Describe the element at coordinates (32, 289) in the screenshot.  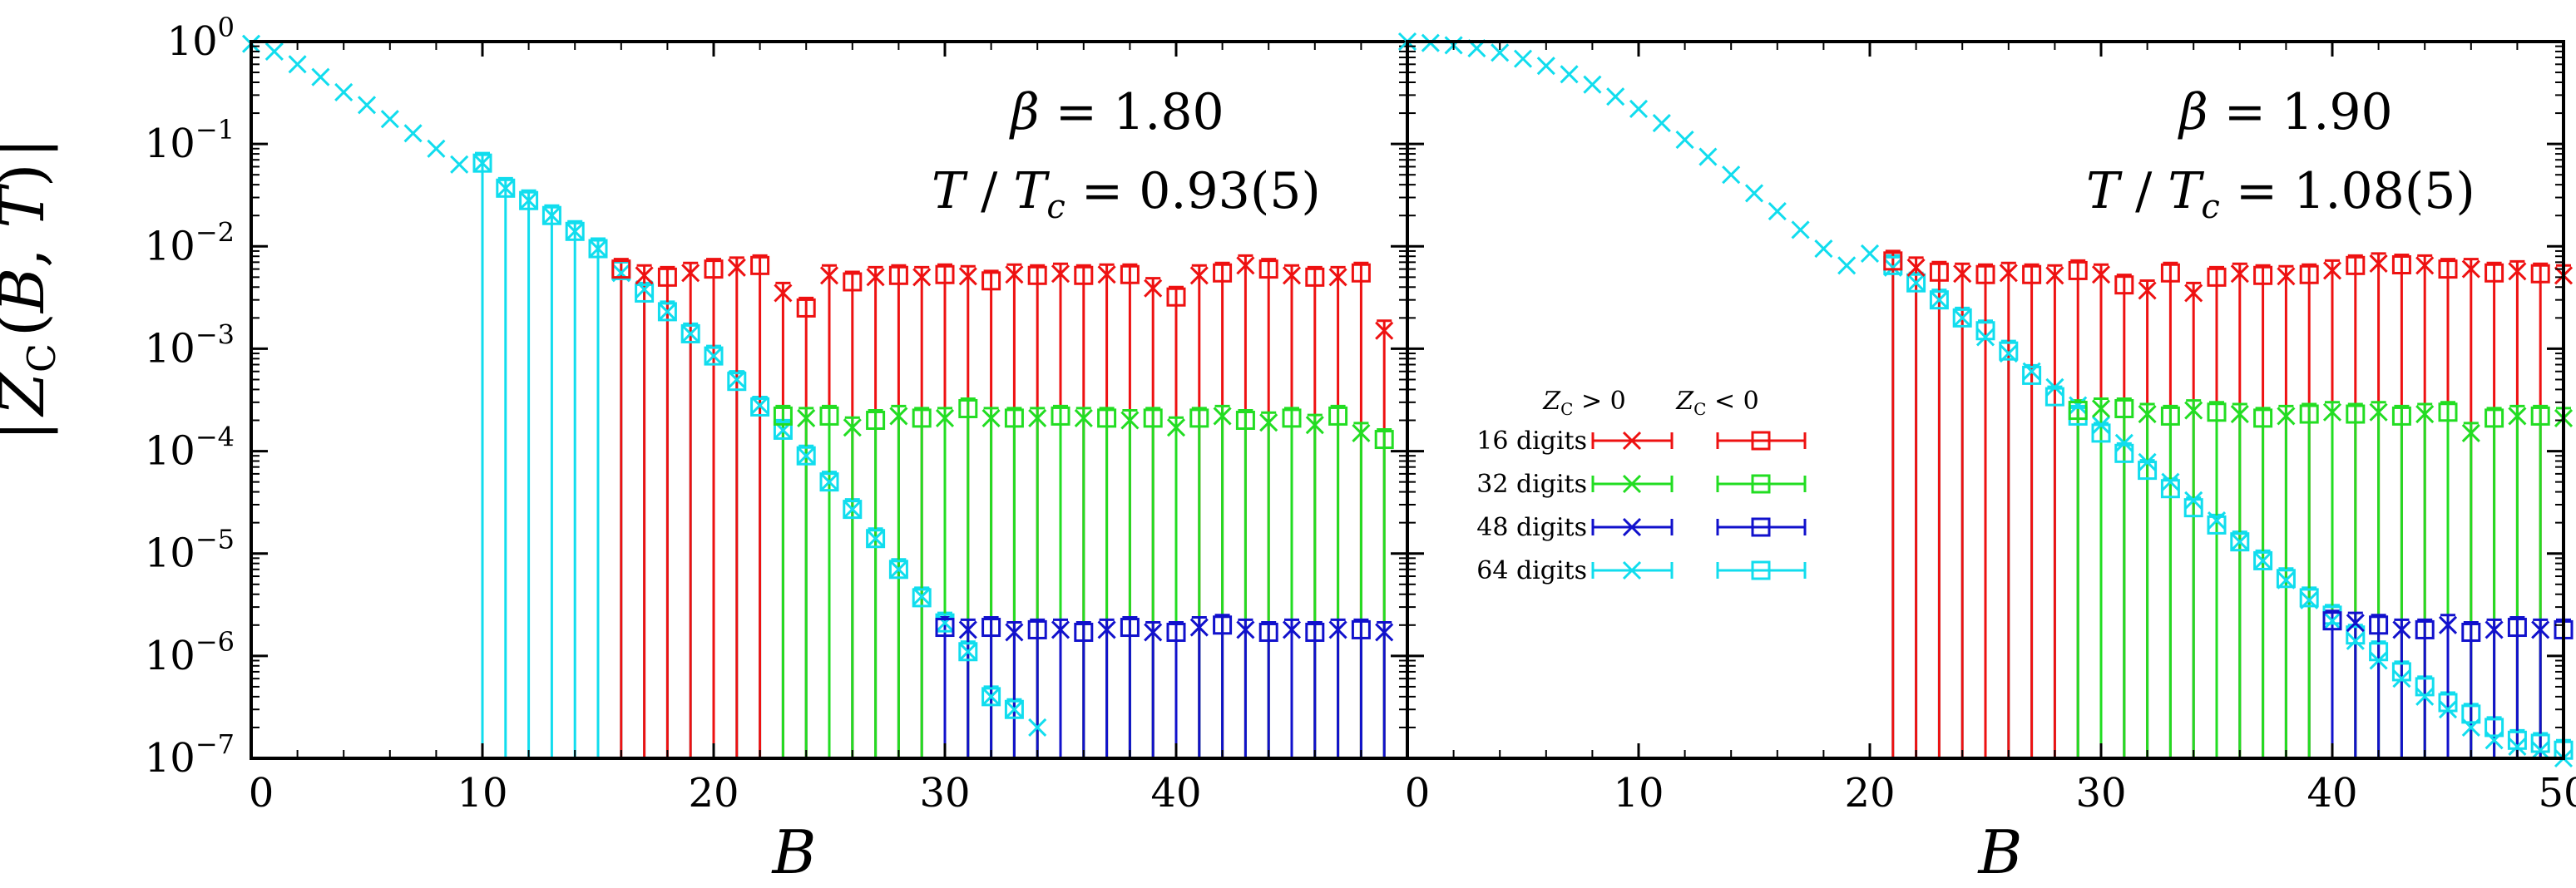
I see `svg-text: |ZC(B, T)|` at that location.